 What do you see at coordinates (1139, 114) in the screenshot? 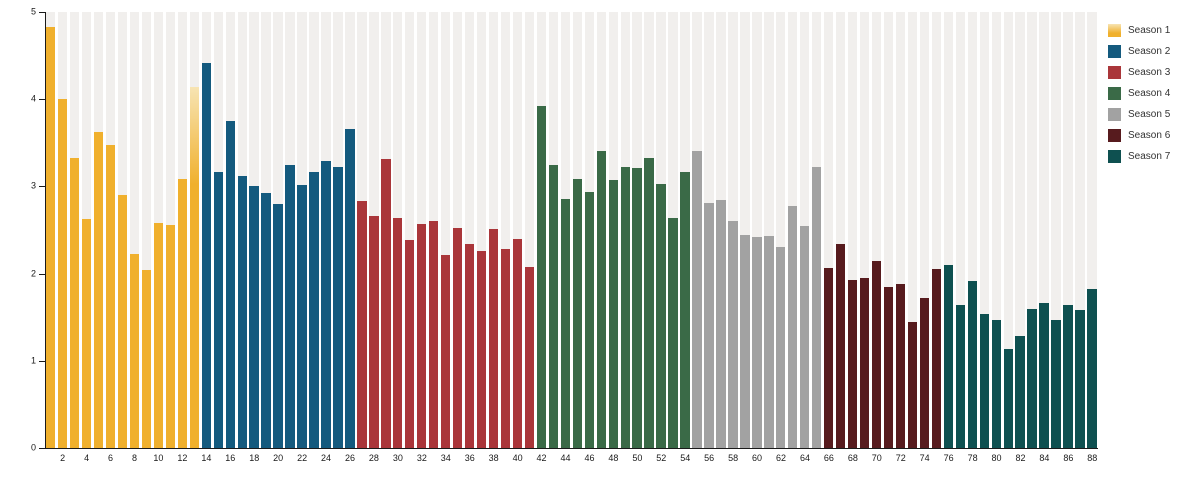
I see `legend-item-season-5: Season 5` at bounding box center [1139, 114].